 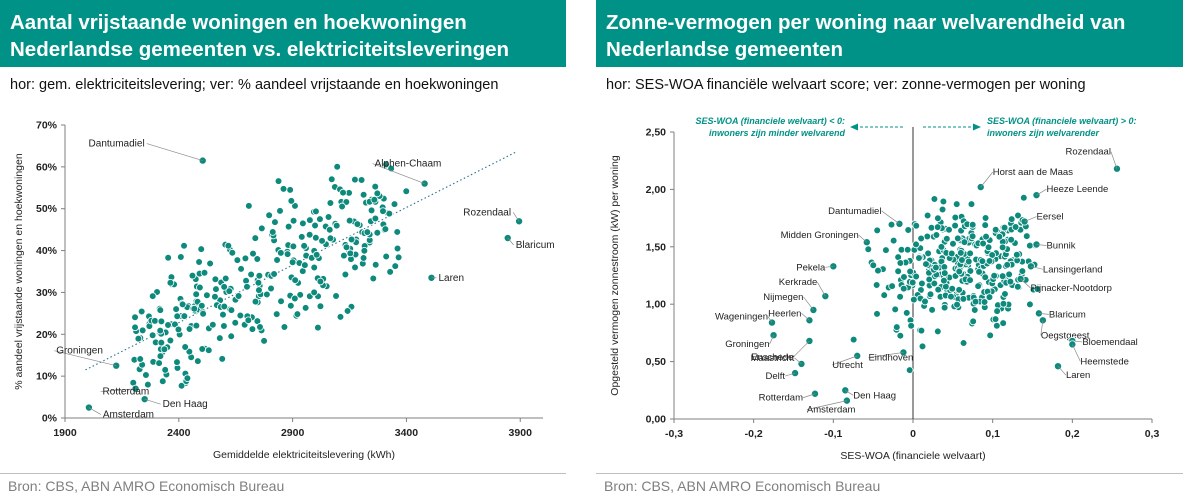 I want to click on left-x-axis-title: Gemiddelde elektriciteitslevering (kWh), so click(x=304, y=455).